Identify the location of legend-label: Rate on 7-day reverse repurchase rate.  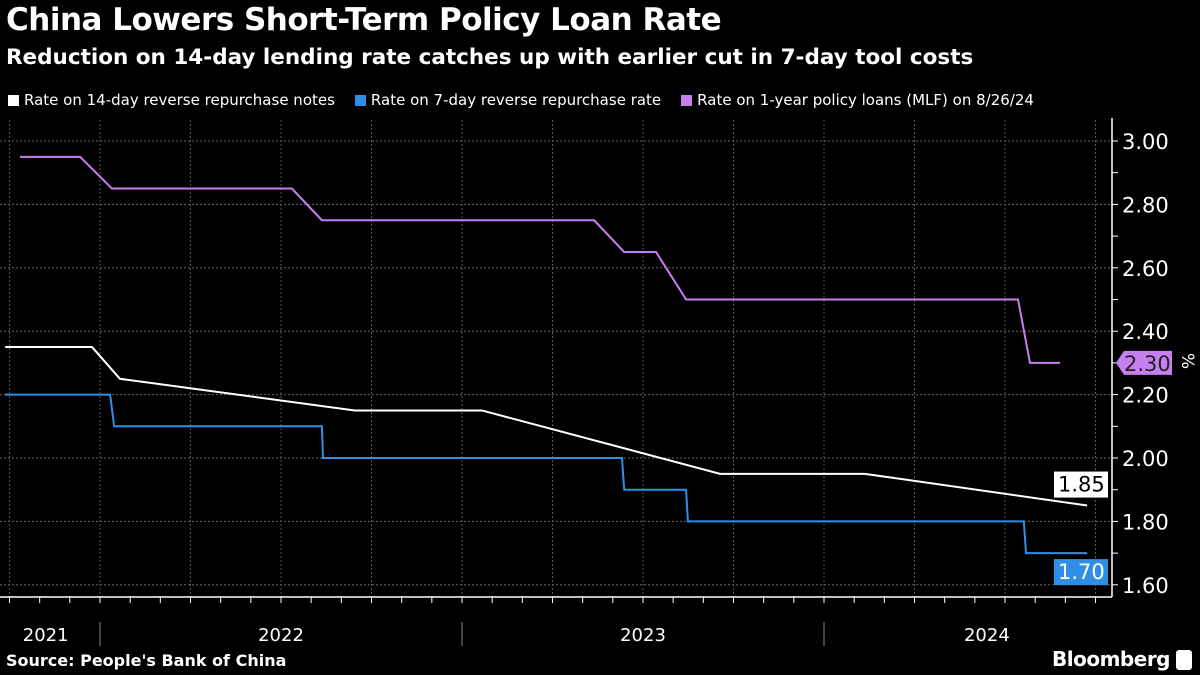
(516, 100).